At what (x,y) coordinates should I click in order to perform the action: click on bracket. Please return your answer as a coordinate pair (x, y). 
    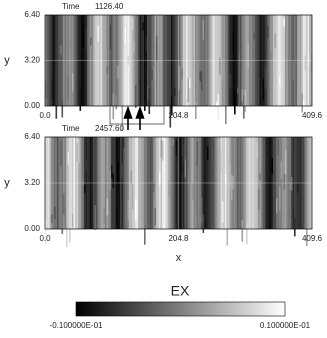
    Looking at the image, I should click on (137, 70).